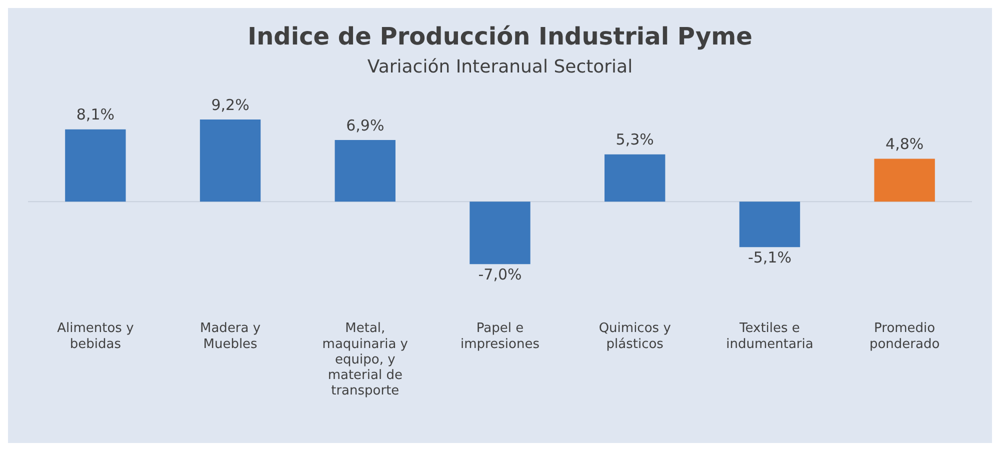 The height and width of the screenshot is (451, 1000). What do you see at coordinates (95, 336) in the screenshot?
I see `x-tick-label: Alimentos y bebidas` at bounding box center [95, 336].